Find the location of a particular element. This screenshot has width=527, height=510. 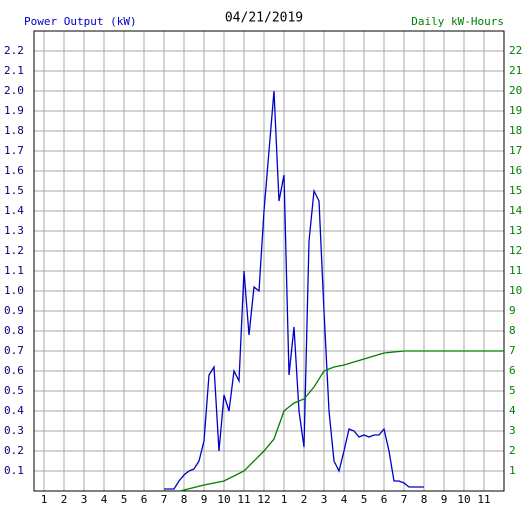

left-axis-title: Power Output (kW) is located at coordinates (80, 21).